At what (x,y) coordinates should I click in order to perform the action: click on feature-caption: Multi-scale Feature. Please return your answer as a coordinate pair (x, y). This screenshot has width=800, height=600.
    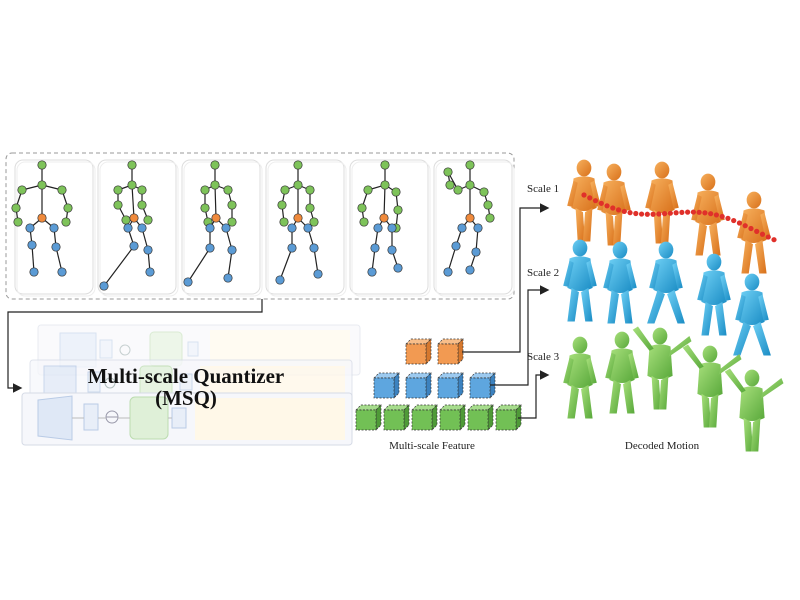
    Looking at the image, I should click on (432, 446).